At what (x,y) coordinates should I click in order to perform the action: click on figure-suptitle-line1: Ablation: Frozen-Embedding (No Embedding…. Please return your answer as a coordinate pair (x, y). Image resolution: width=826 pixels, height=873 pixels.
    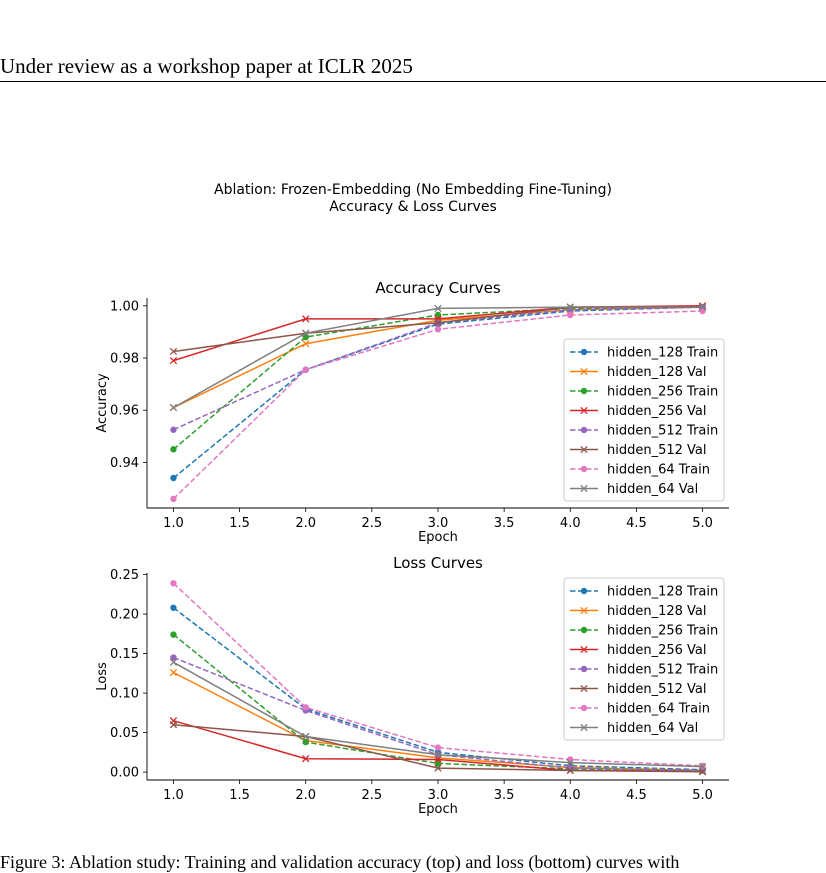
    Looking at the image, I should click on (413, 190).